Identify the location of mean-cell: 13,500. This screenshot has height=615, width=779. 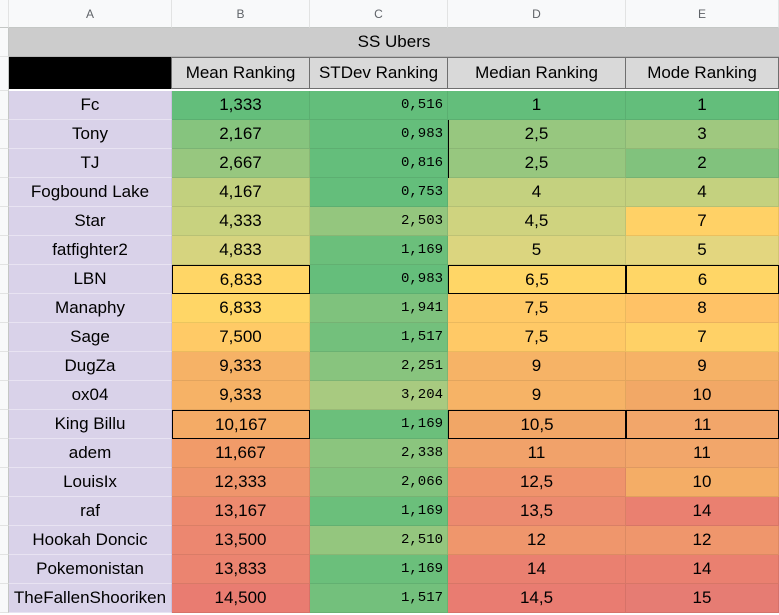
(241, 540).